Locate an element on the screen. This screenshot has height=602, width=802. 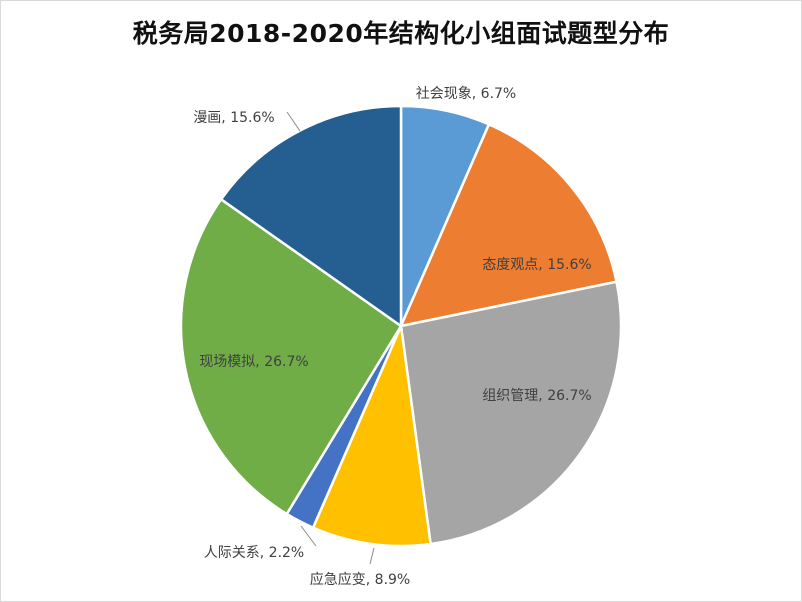
chart-title: 税务局2018-2020年结构化小组面试题型分布 is located at coordinates (401, 33).